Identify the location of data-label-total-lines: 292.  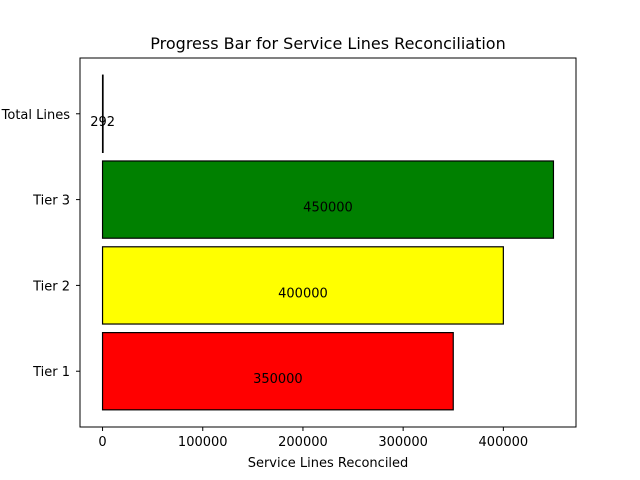
(102, 122).